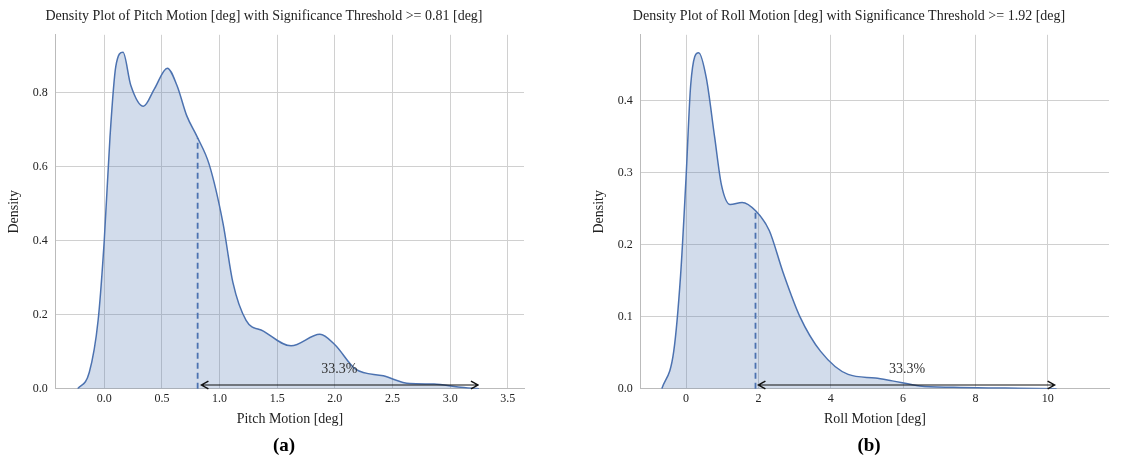 The height and width of the screenshot is (461, 1137). I want to click on x-tick-label: 3.0, so click(450, 398).